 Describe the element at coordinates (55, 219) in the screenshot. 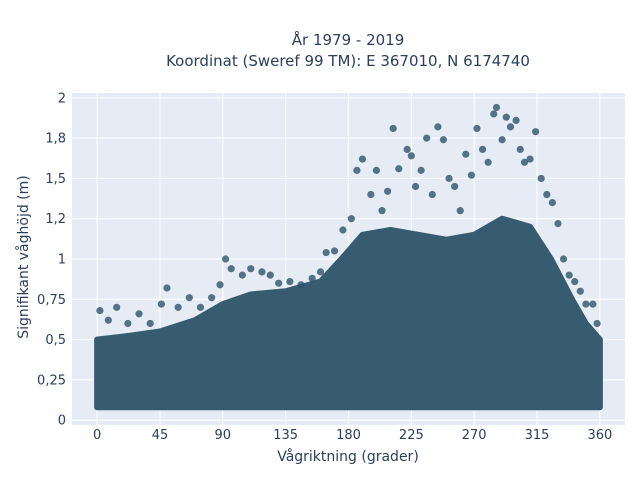

I see `y-tick-label: 1,2` at that location.